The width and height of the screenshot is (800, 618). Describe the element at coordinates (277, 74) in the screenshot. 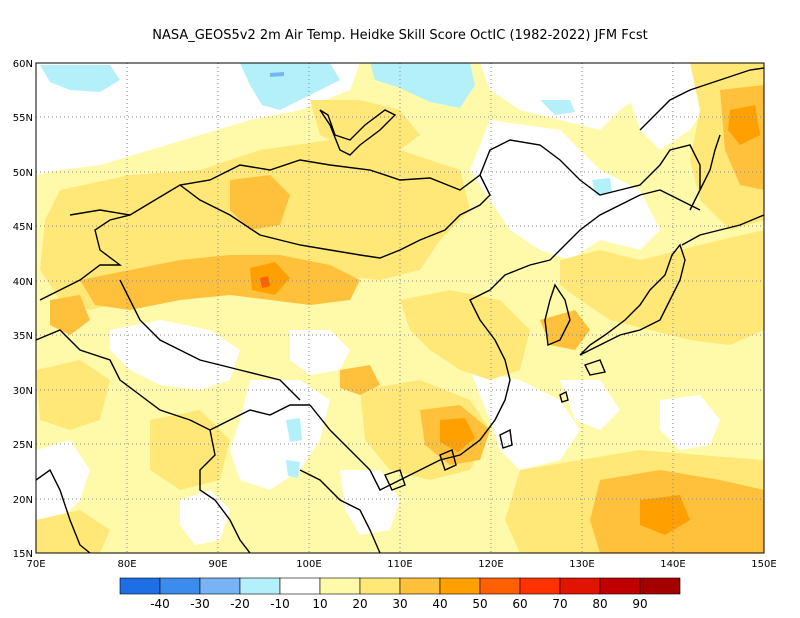

I see `field-negative-strong` at that location.